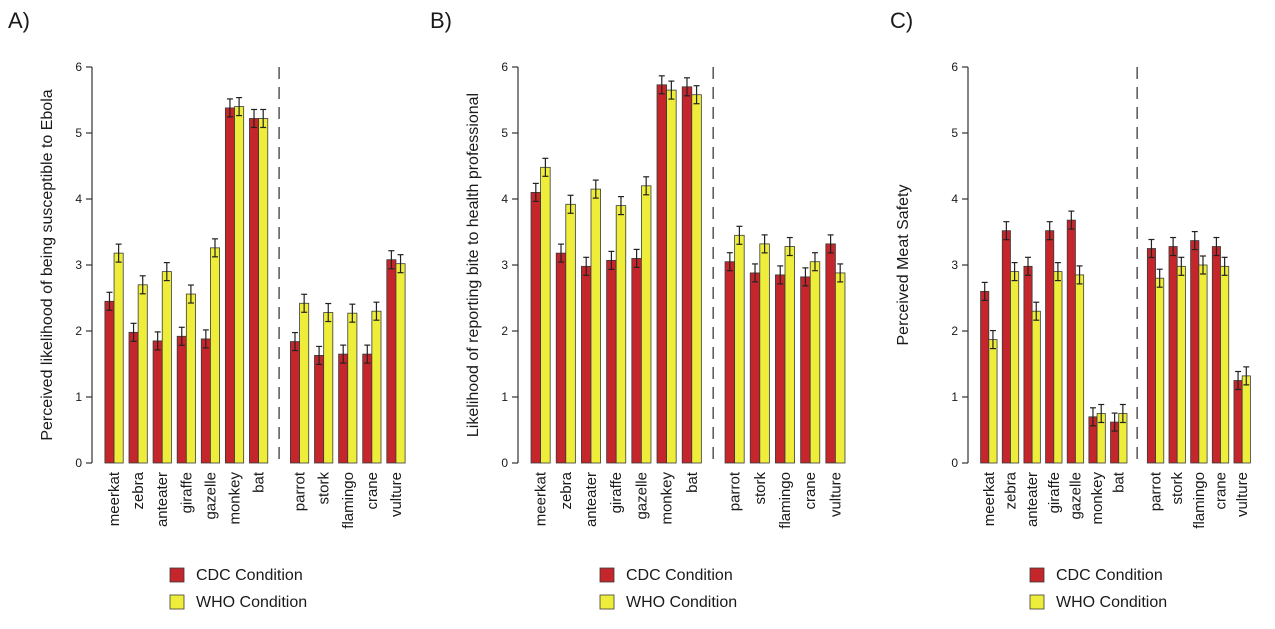 This screenshot has height=629, width=1275. Describe the element at coordinates (114, 498) in the screenshot. I see `x-tick-label-meerkat: meerkat` at that location.